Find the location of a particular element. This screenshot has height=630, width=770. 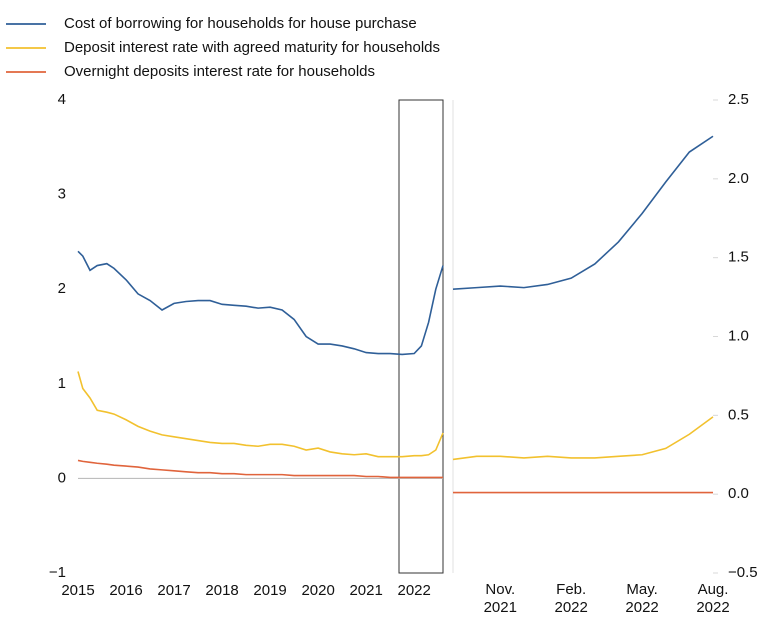

y-tick-label: 0 is located at coordinates (62, 477).